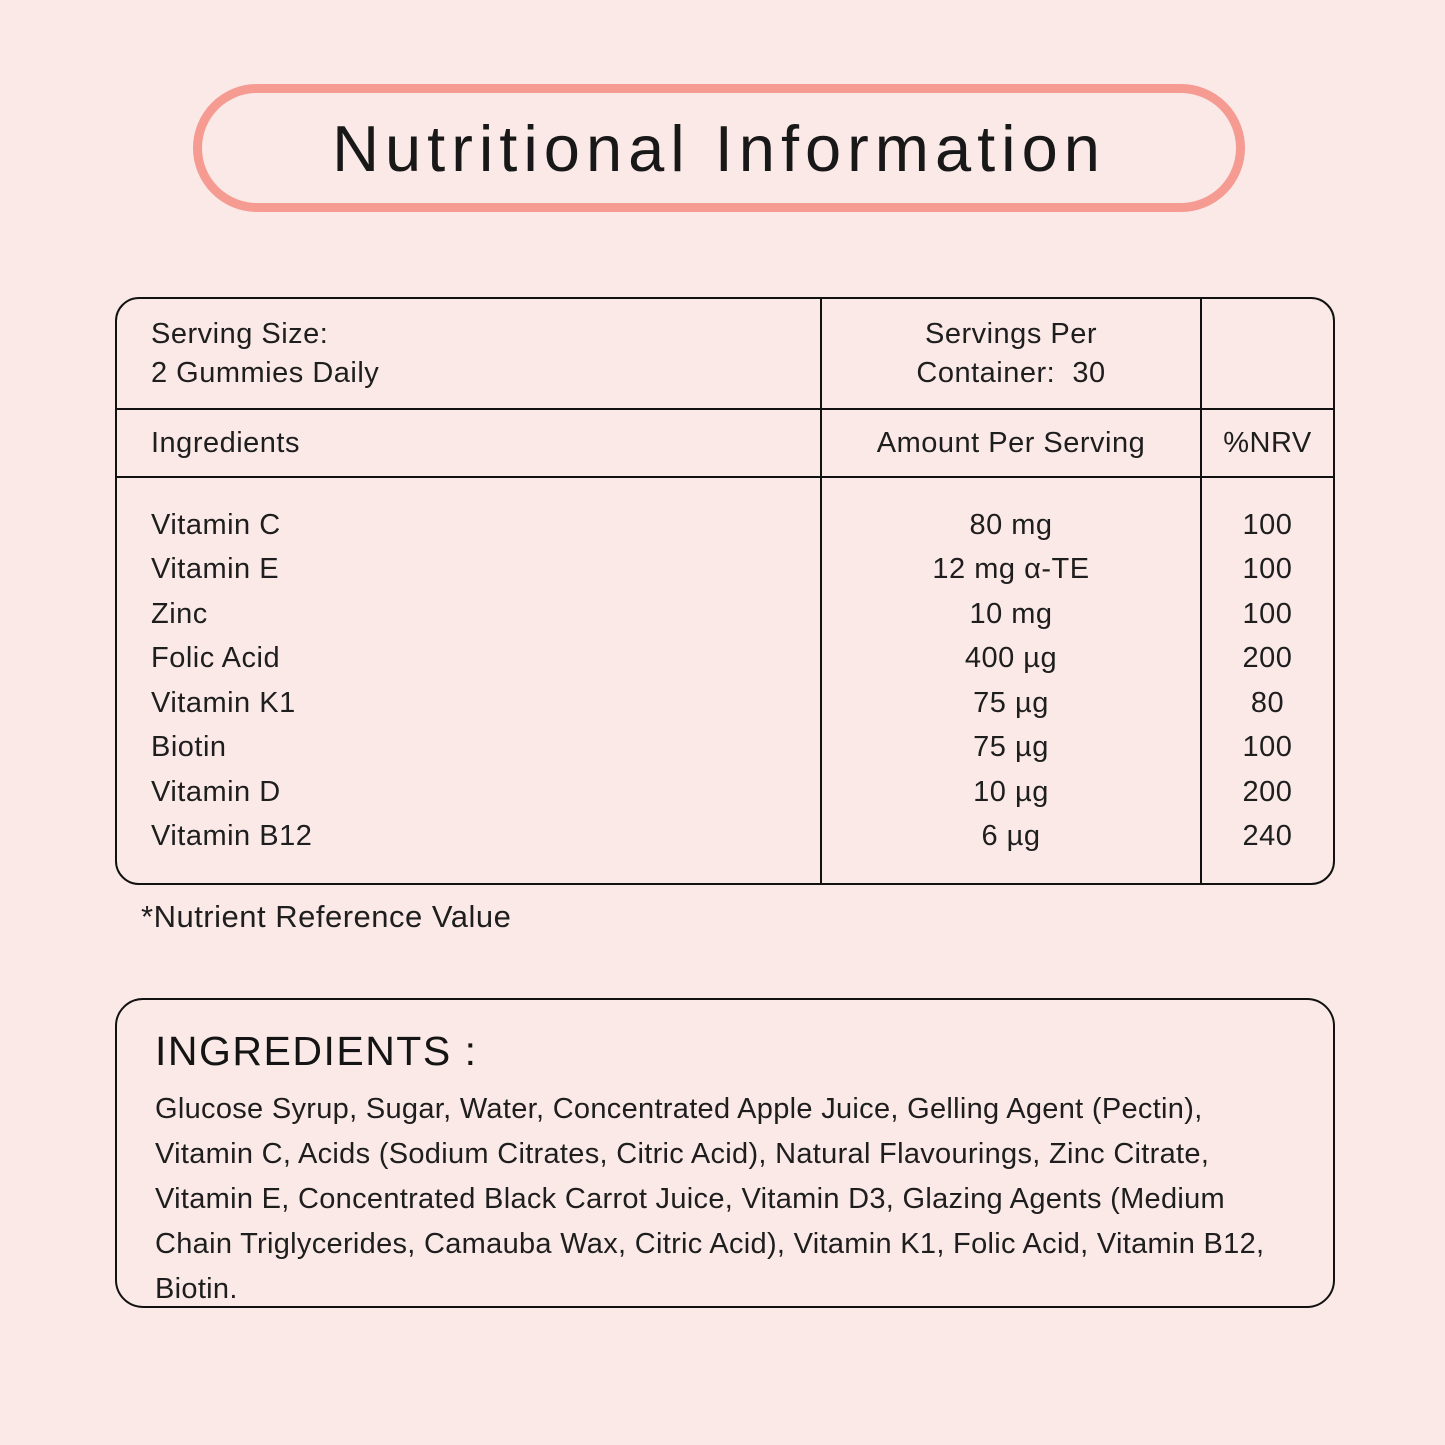 Image resolution: width=1445 pixels, height=1445 pixels. Describe the element at coordinates (316, 1051) in the screenshot. I see `ingredients-heading: INGREDIENTS :` at that location.